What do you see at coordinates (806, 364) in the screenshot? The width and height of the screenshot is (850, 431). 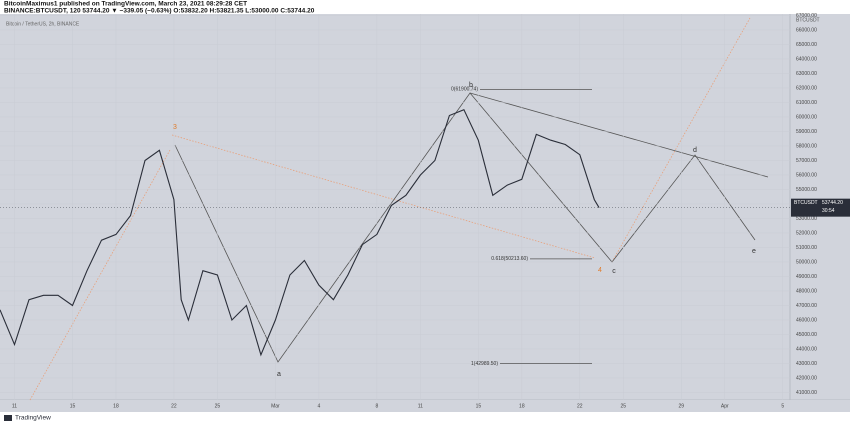 I see `y-tick-label: 43000.00` at bounding box center [806, 364].